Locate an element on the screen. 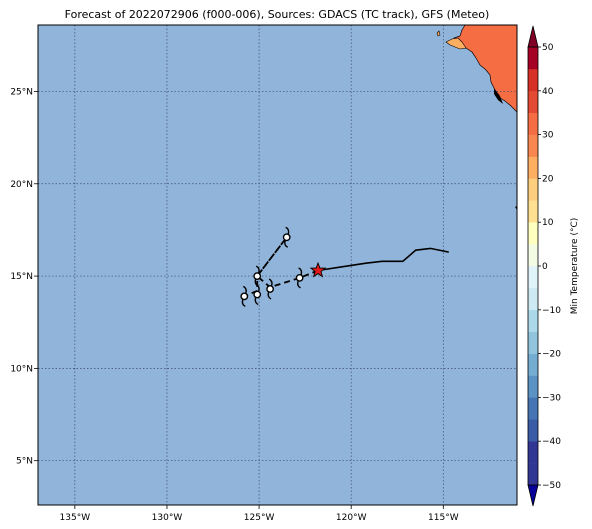  longitude-ticks: 135°W 130°W 125°W 120°W 115°W is located at coordinates (259, 514).